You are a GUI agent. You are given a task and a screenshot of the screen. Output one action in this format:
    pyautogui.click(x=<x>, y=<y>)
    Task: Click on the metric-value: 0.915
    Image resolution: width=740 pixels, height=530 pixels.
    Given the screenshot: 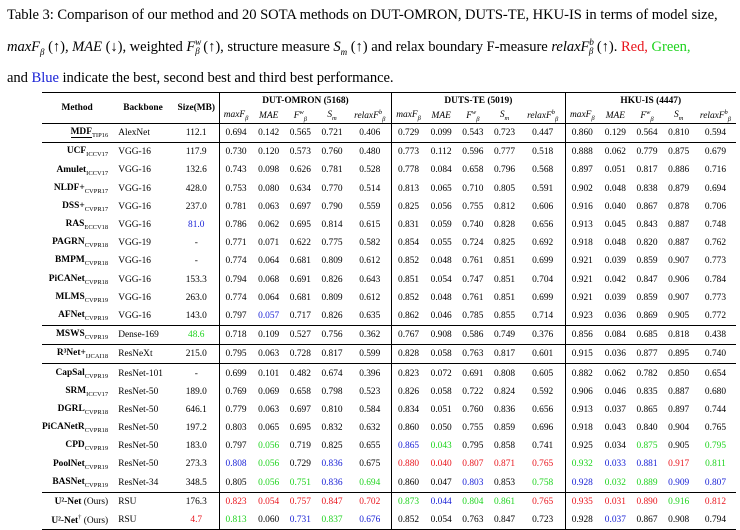 What is the action you would take?
    pyautogui.click(x=582, y=354)
    